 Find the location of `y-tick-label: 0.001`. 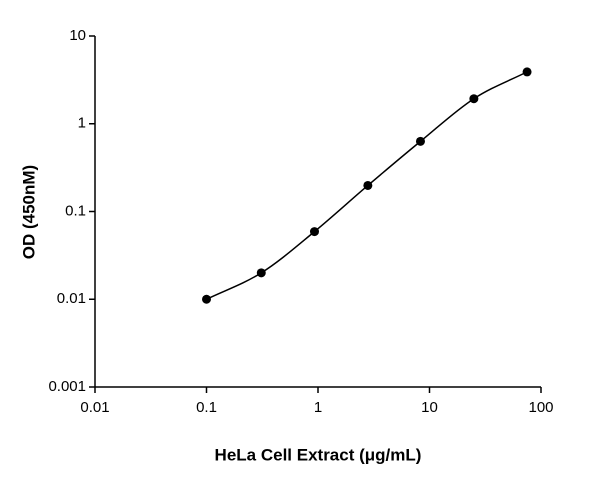

y-tick-label: 0.001 is located at coordinates (67, 386).